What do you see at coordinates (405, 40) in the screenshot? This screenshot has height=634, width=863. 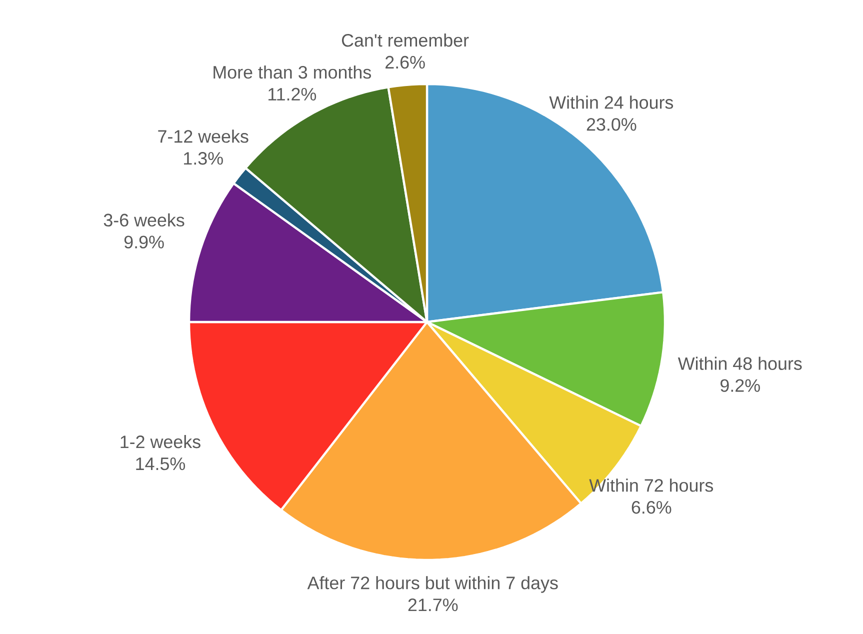 I see `slice-label: Can't remember` at bounding box center [405, 40].